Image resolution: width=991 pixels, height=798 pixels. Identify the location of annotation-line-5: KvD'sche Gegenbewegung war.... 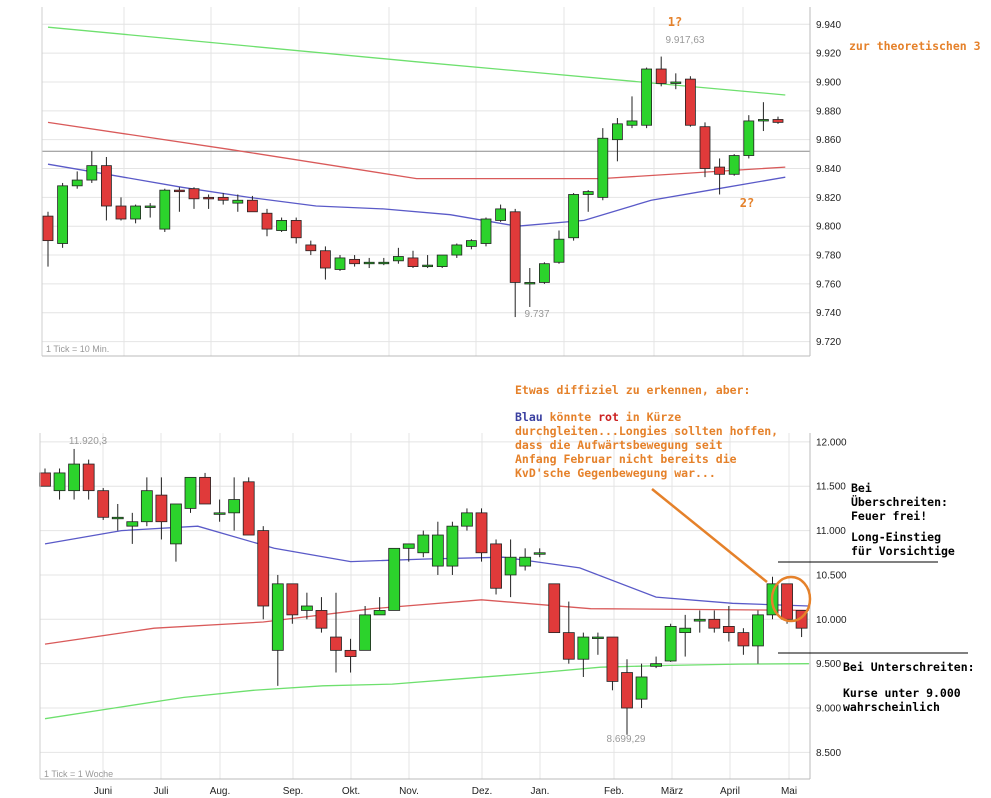
(615, 473).